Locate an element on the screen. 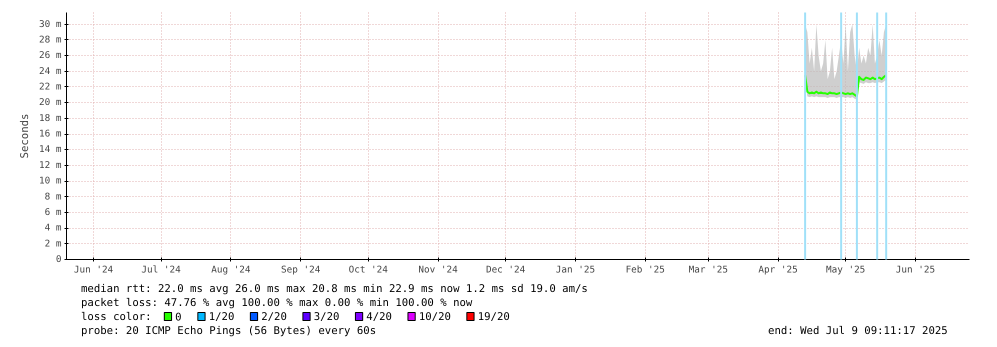  y-tick-label: 22 m is located at coordinates (50, 86).